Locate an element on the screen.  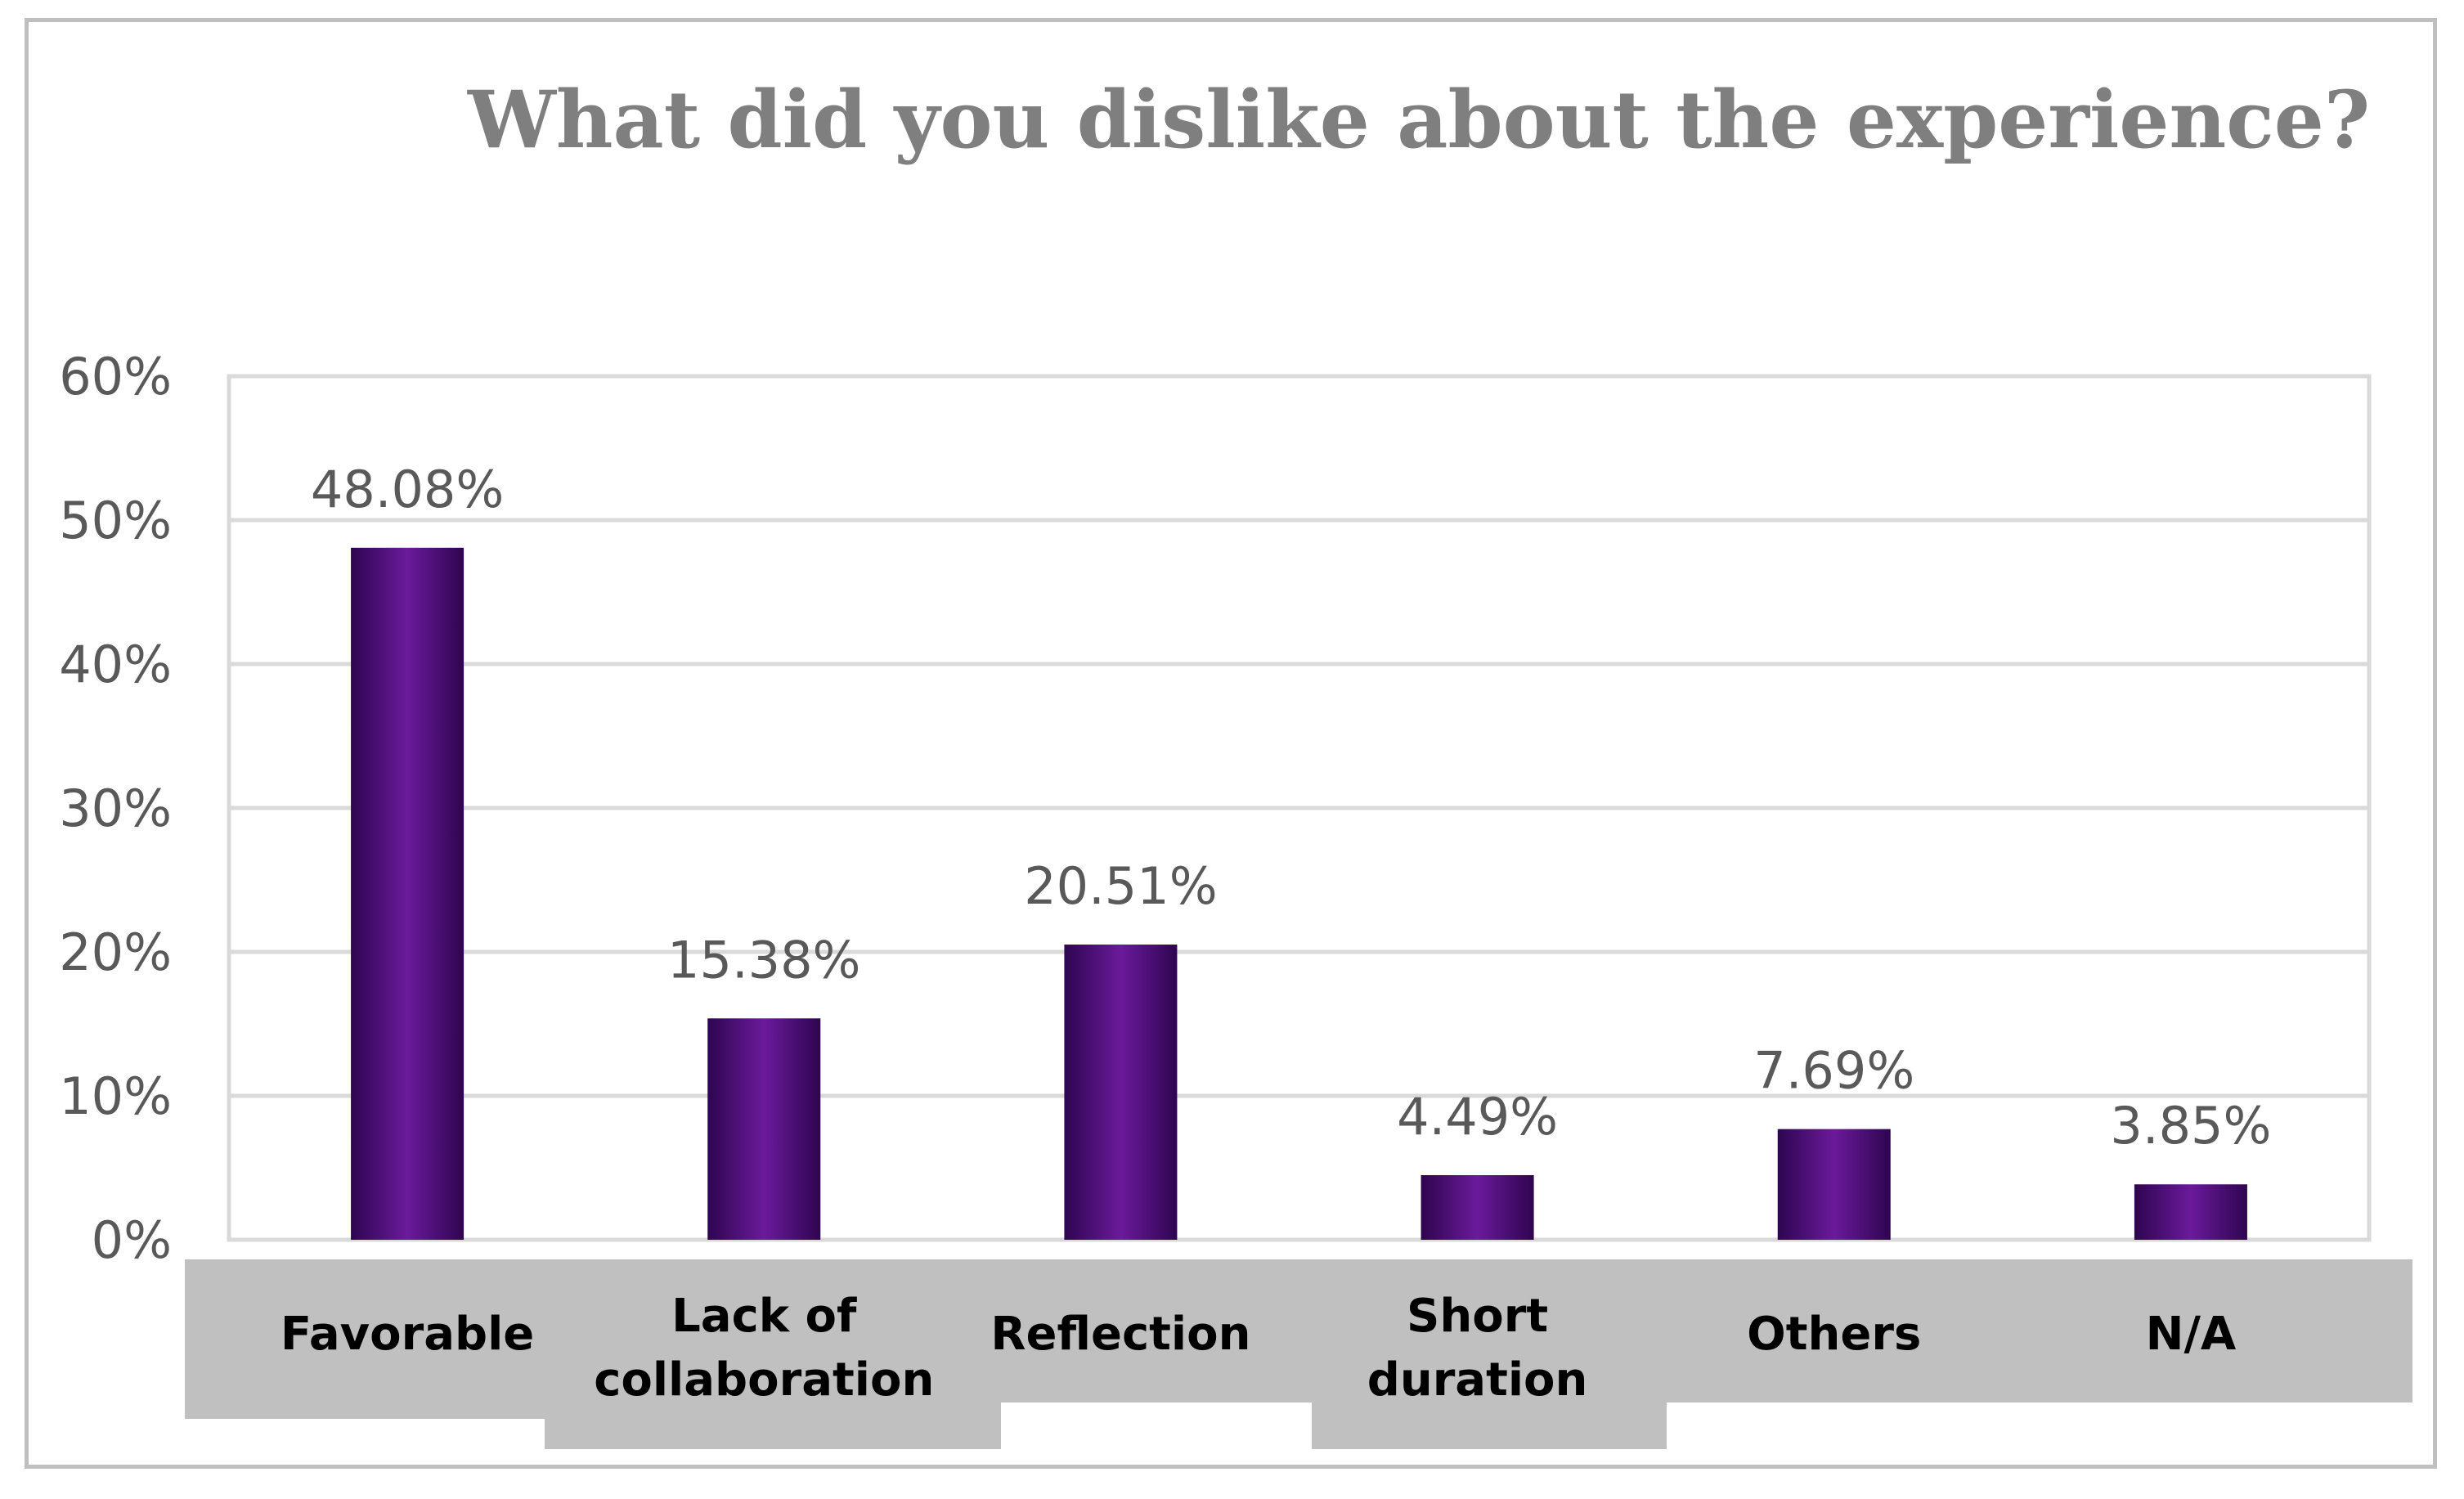
y-tick-label: 50% is located at coordinates (115, 520).